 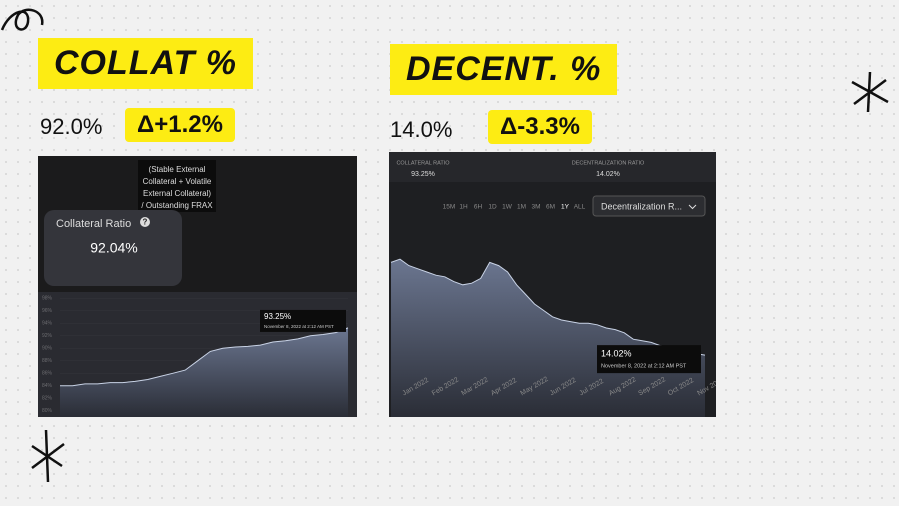 What do you see at coordinates (180, 125) in the screenshot?
I see `delta: Δ+1.2%` at bounding box center [180, 125].